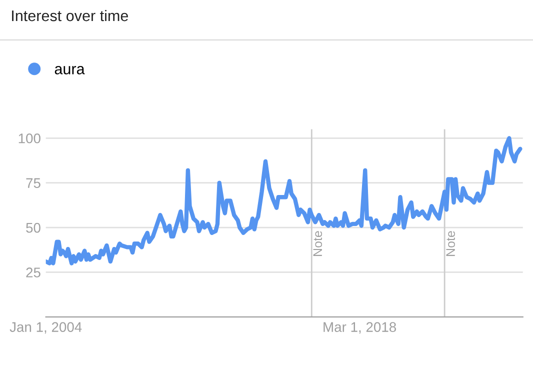 This screenshot has height=380, width=533. Describe the element at coordinates (70, 16) in the screenshot. I see `chart-title: Interest over time` at that location.